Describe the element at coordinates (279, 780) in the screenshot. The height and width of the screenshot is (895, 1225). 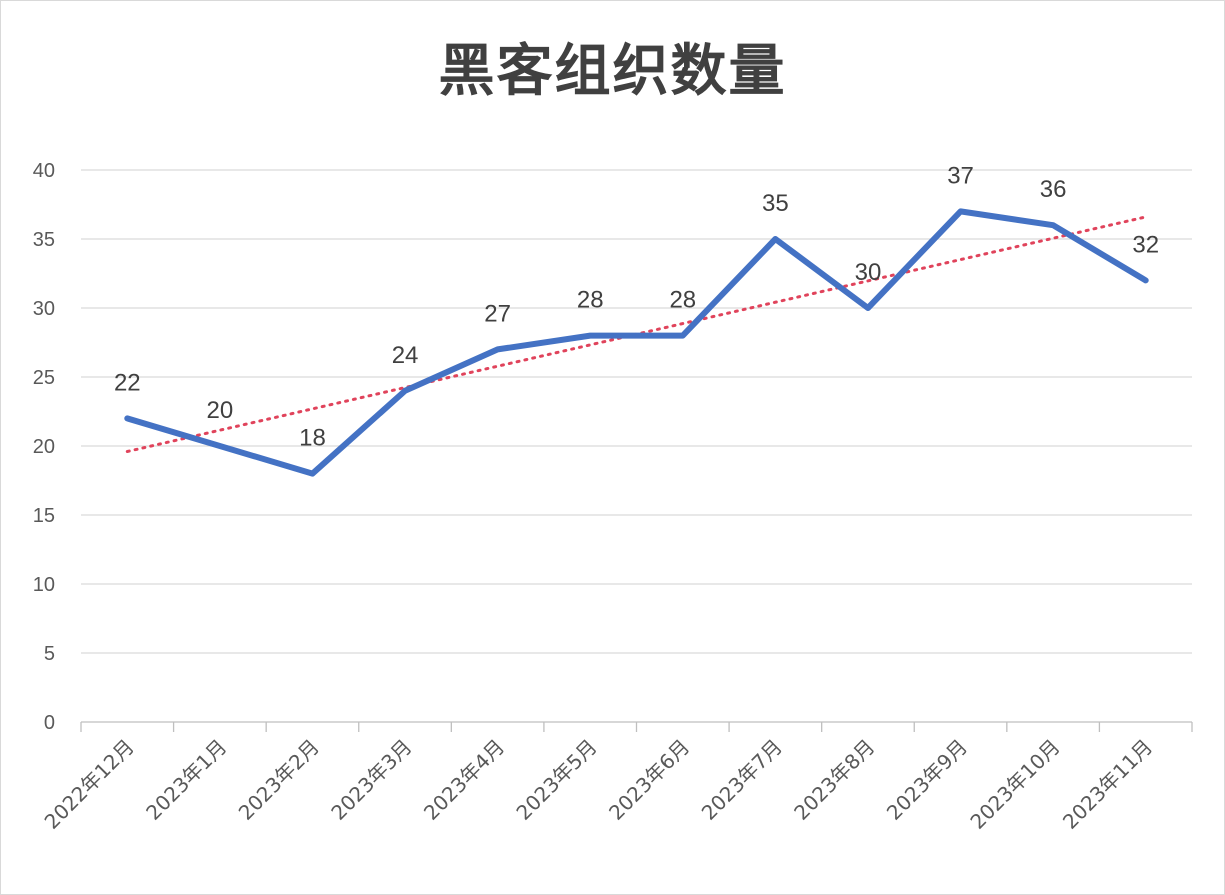
I see `x-tick-label: 2023年2月` at that location.